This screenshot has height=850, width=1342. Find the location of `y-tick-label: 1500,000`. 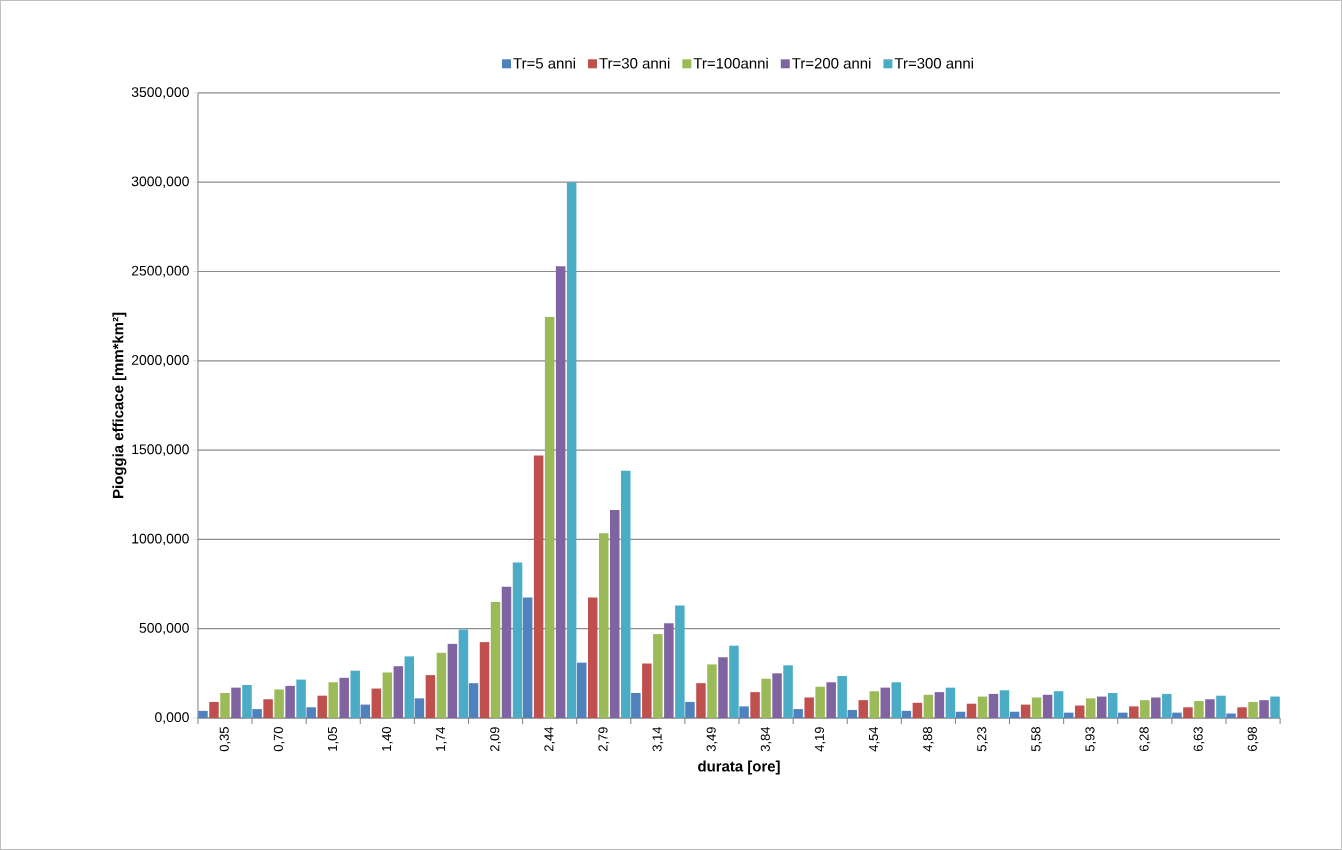

y-tick-label: 1500,000 is located at coordinates (160, 450).